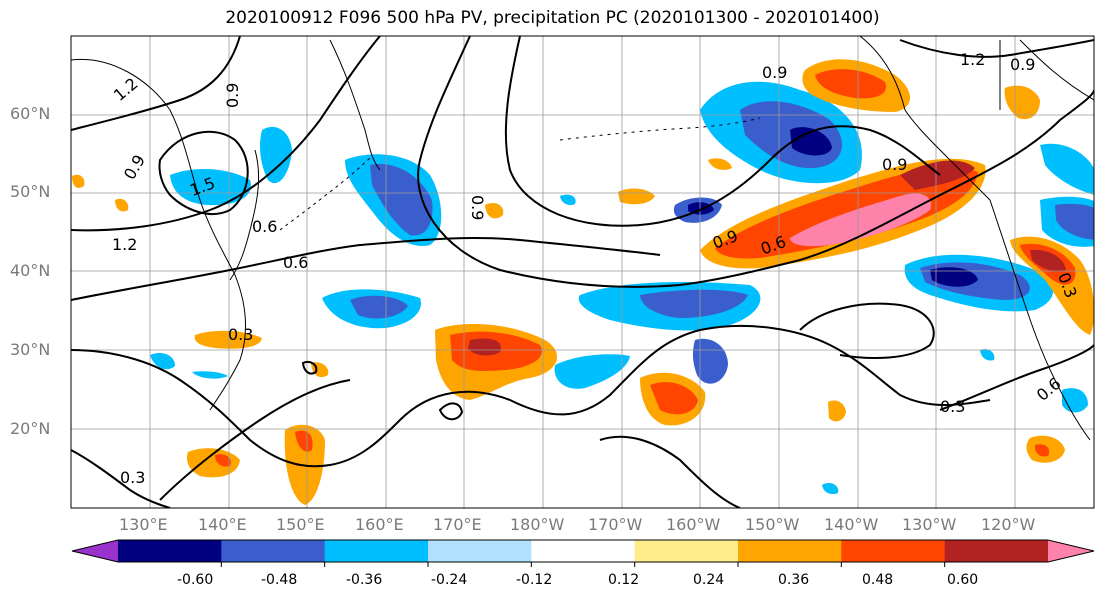 The height and width of the screenshot is (601, 1105). Describe the element at coordinates (670, 471) in the screenshot. I see `contour-j` at that location.